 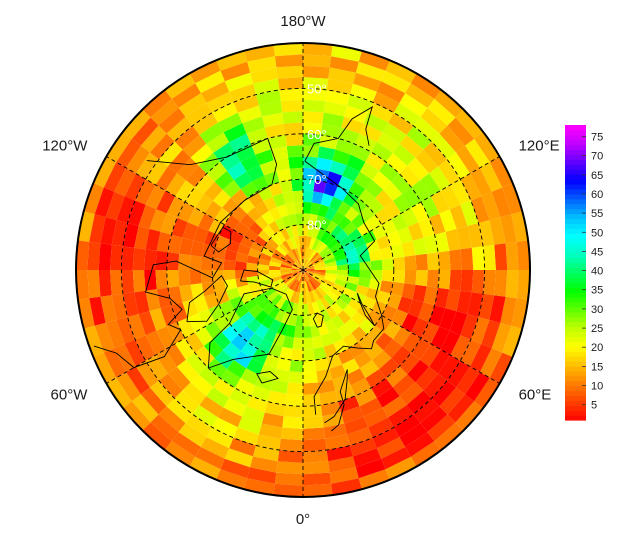 I want to click on colorbar-tick-label: 20, so click(x=597, y=348).